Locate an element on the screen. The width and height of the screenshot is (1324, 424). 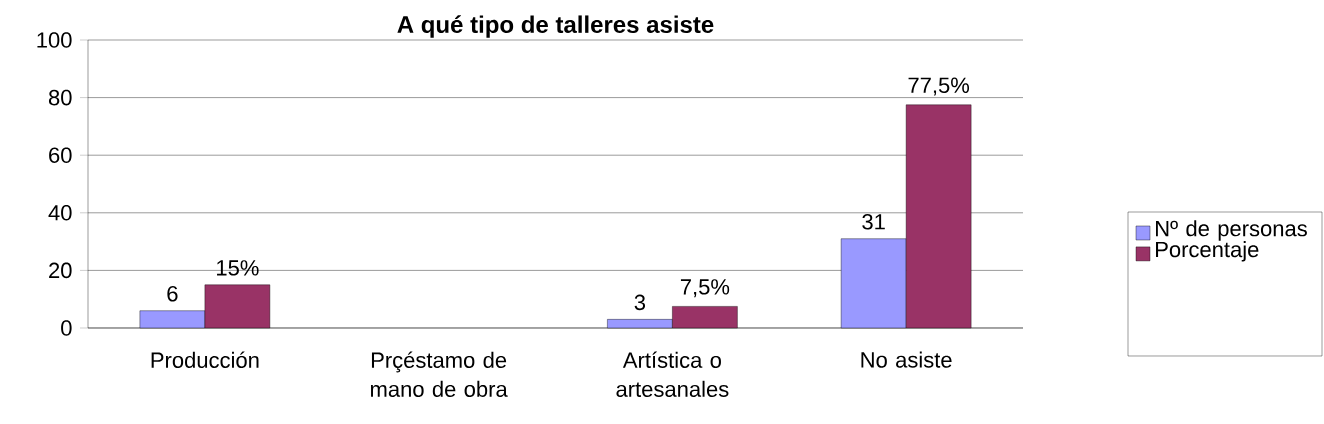
data-label: 7,5% is located at coordinates (705, 288).